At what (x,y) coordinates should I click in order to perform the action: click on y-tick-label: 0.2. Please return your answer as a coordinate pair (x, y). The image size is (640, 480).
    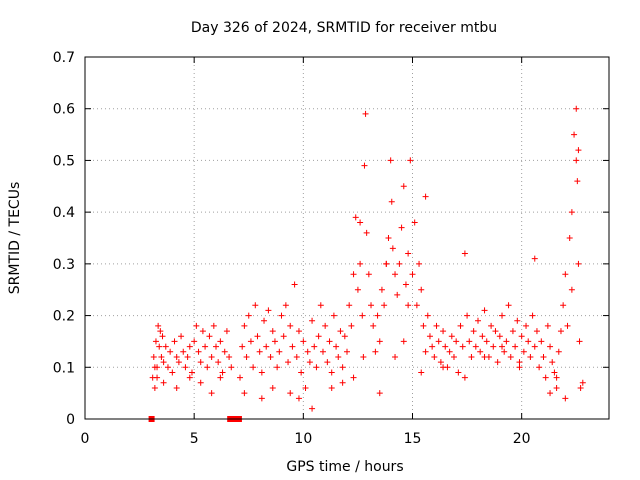
    Looking at the image, I should click on (64, 317).